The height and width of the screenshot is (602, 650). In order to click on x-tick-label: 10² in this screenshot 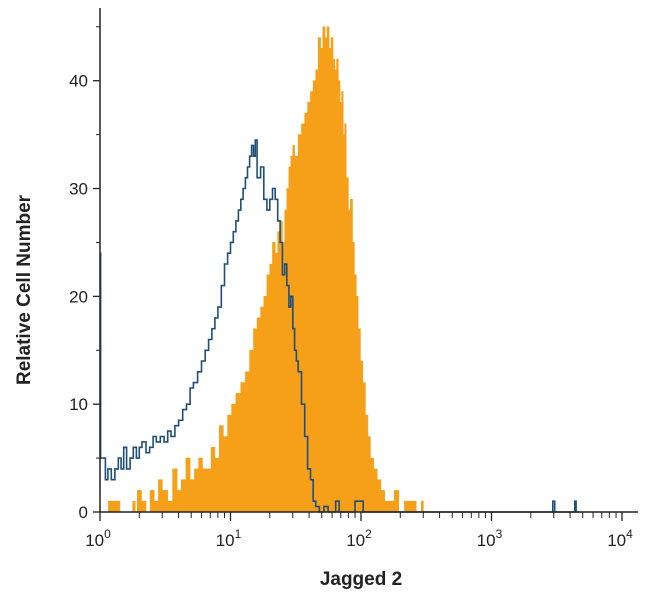, I will do `click(359, 538)`.